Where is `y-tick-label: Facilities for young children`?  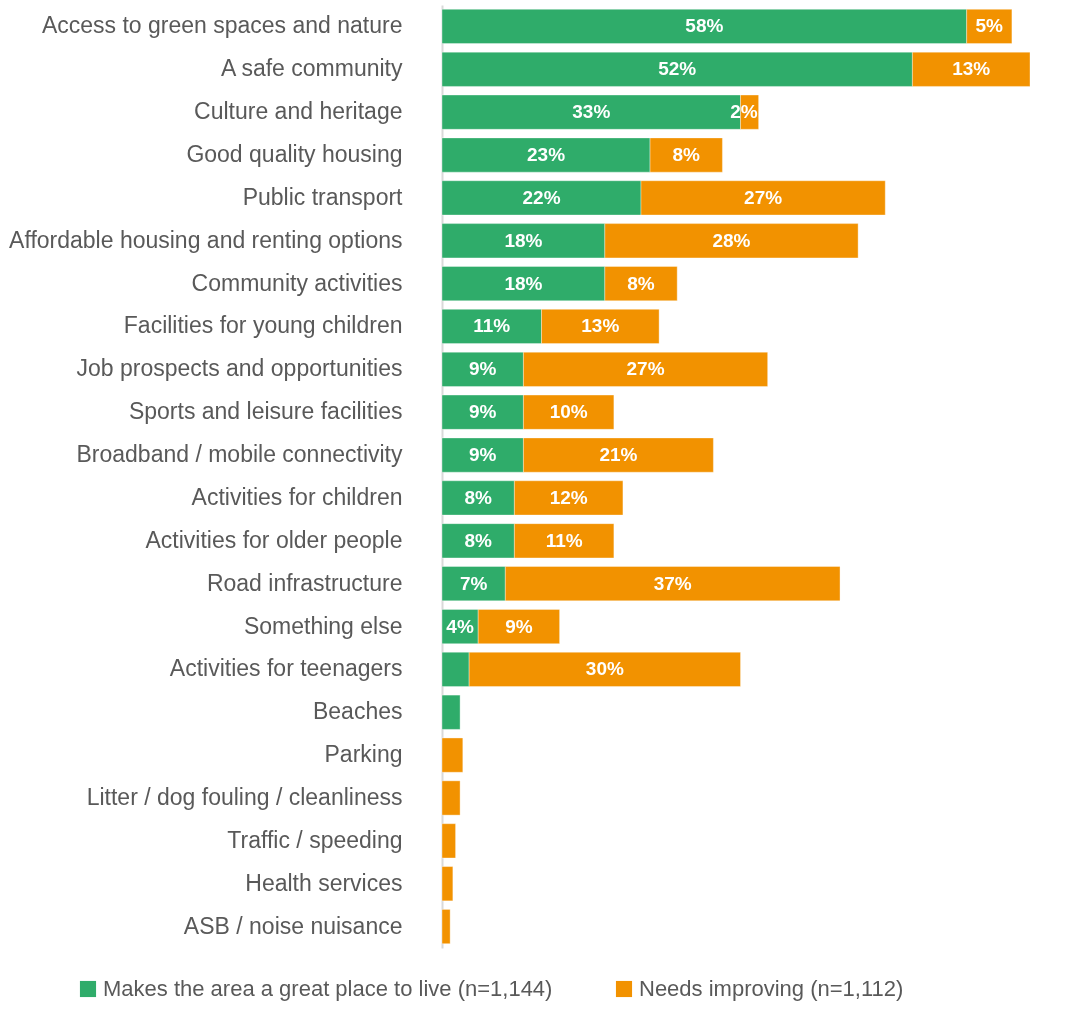
y-tick-label: Facilities for young children is located at coordinates (263, 325).